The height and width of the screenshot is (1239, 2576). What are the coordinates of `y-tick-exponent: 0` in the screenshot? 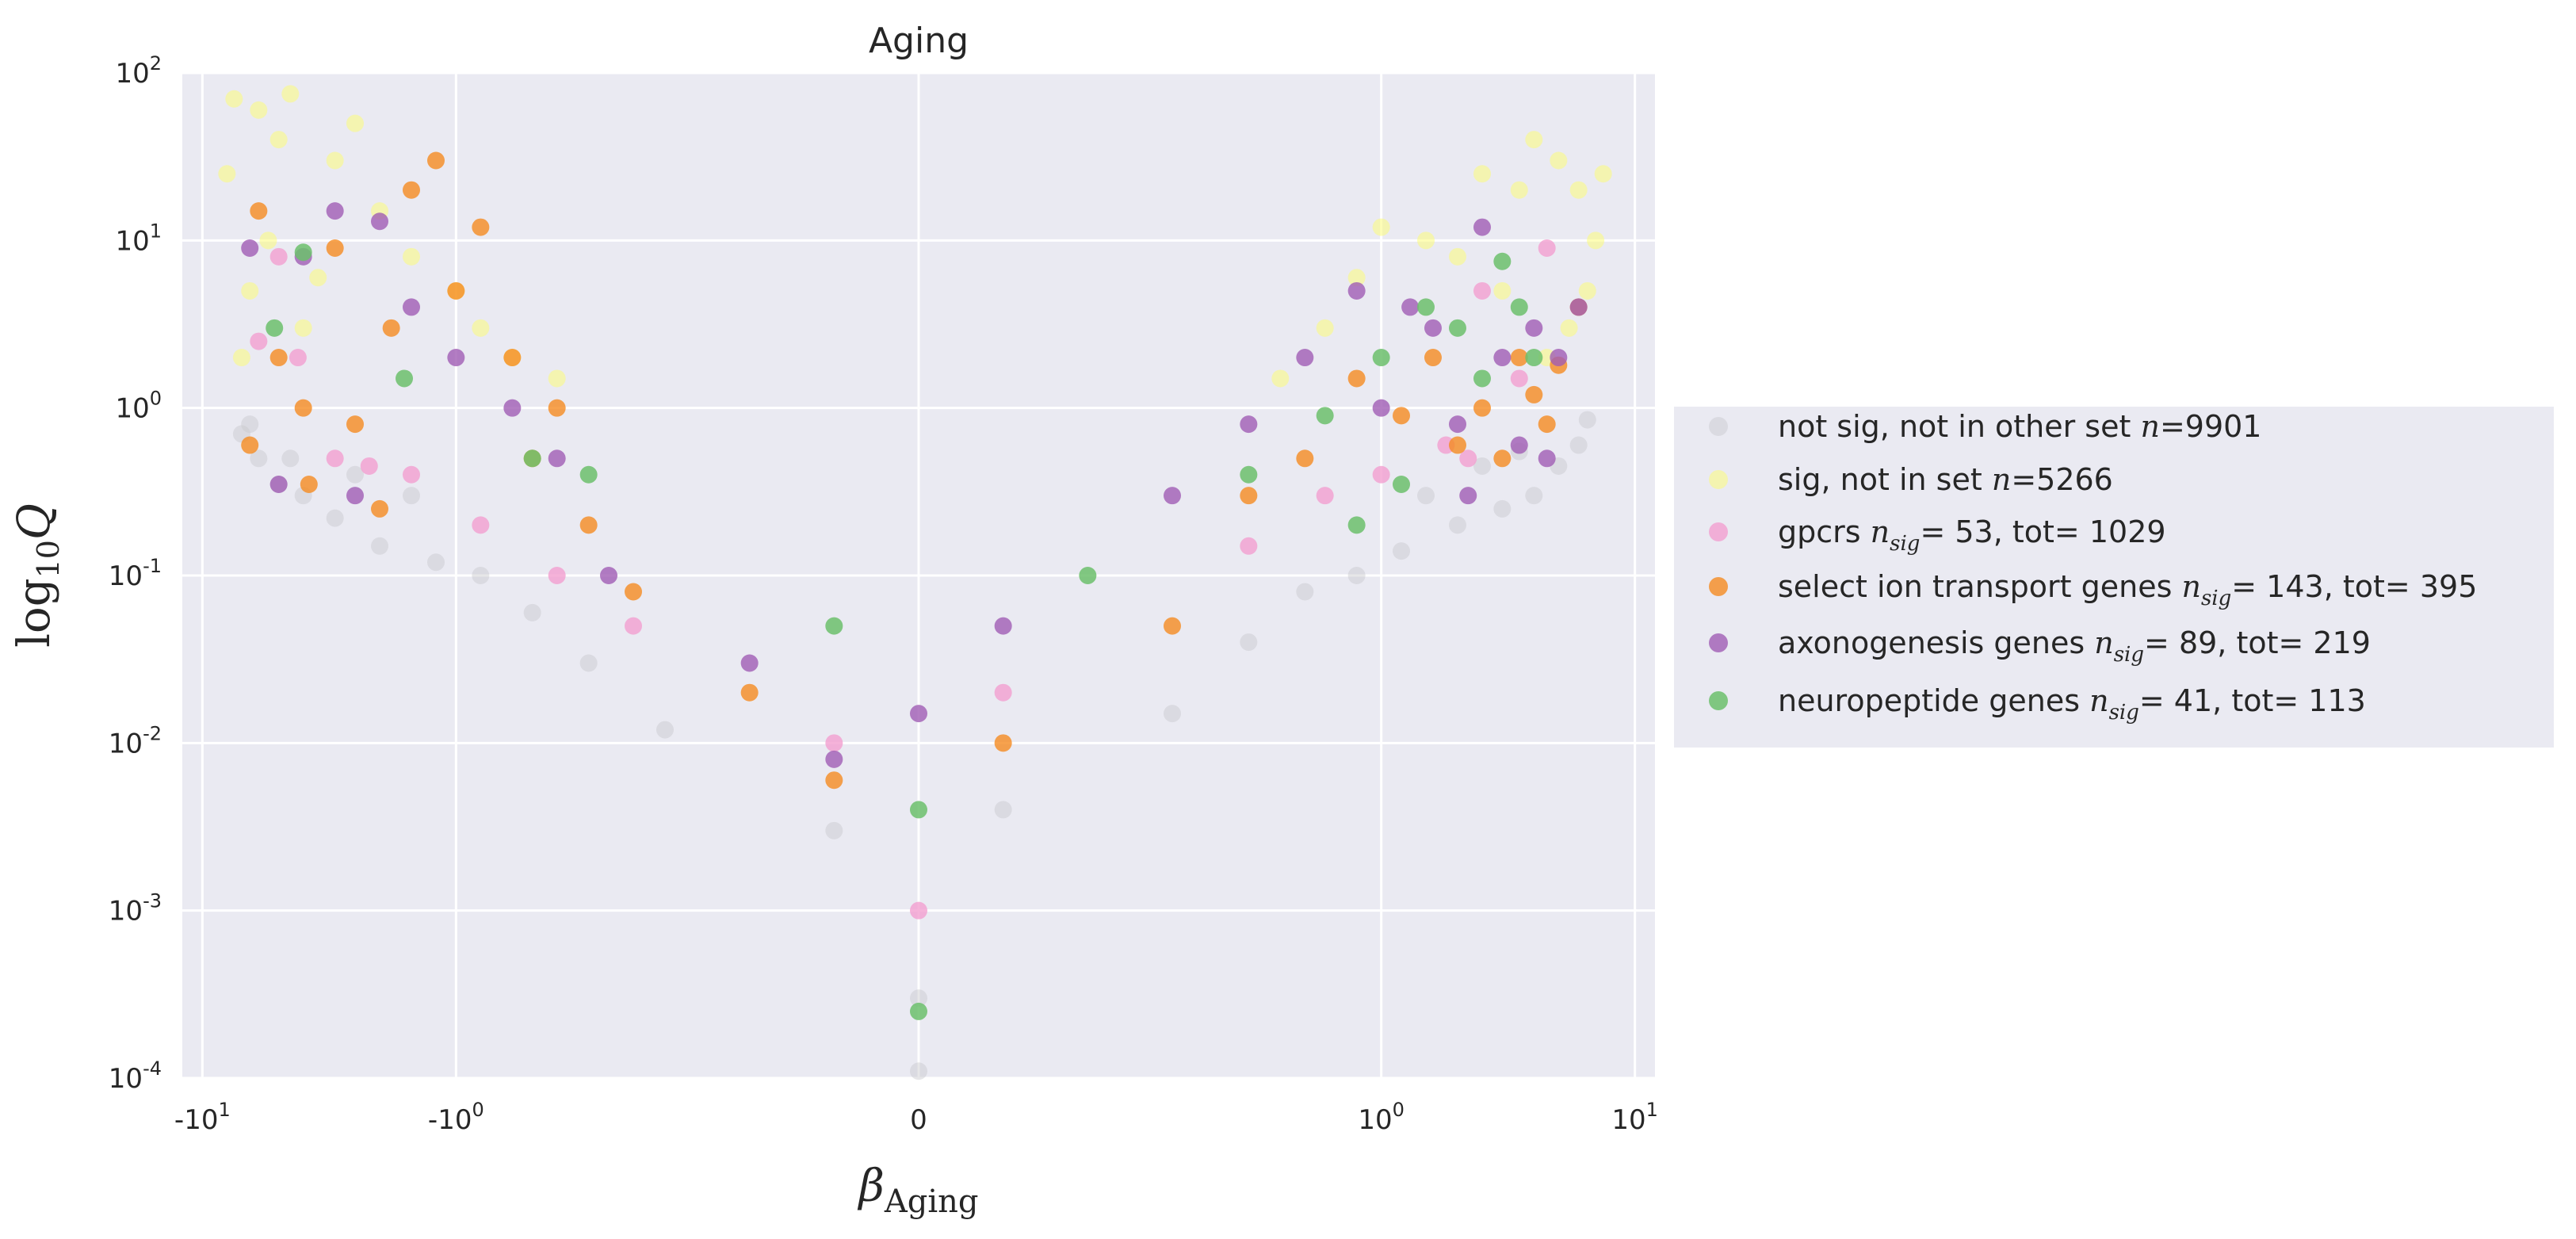 It's located at (156, 399).